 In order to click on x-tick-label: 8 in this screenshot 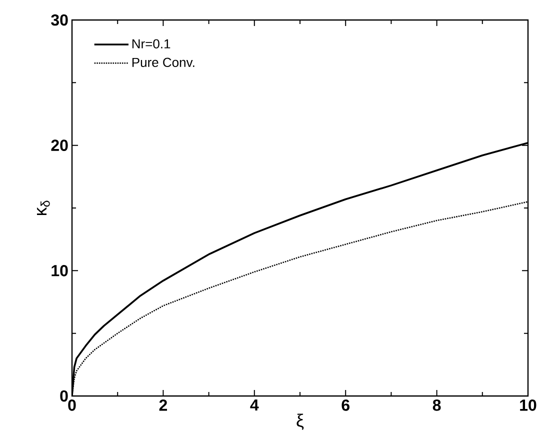, I will do `click(436, 405)`.